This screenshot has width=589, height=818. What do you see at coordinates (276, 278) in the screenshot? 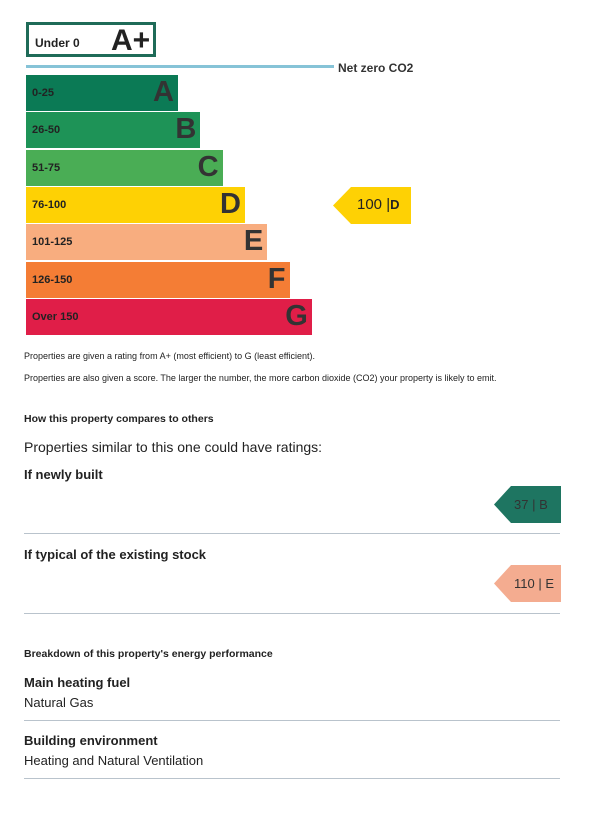
I see `band-letter: F` at bounding box center [276, 278].